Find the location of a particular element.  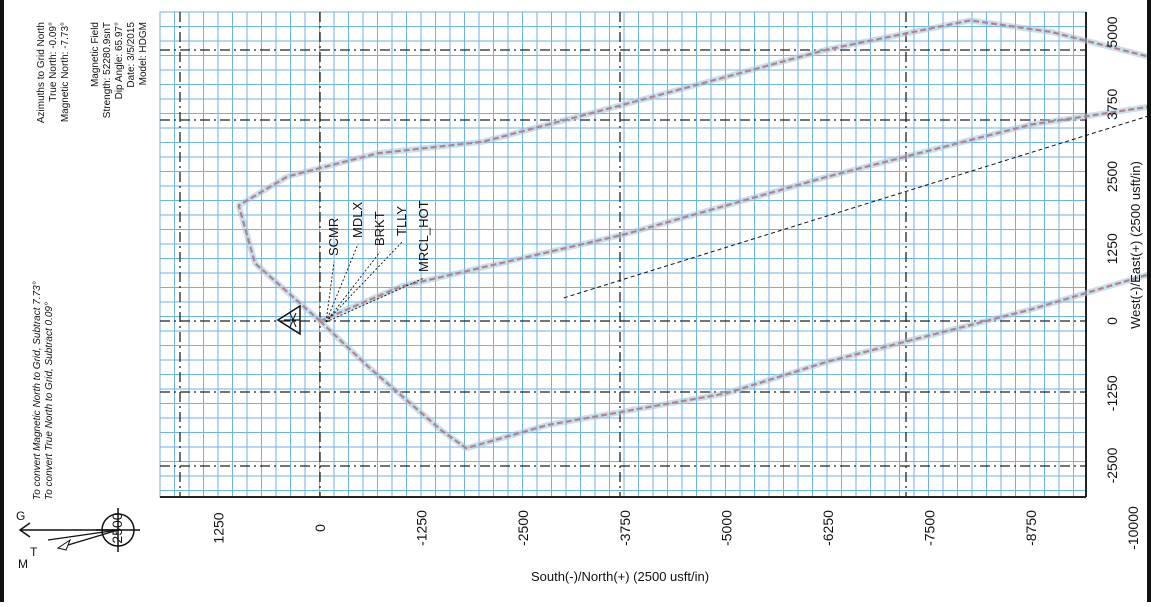

y-tick-label: 0 is located at coordinates (1112, 321).